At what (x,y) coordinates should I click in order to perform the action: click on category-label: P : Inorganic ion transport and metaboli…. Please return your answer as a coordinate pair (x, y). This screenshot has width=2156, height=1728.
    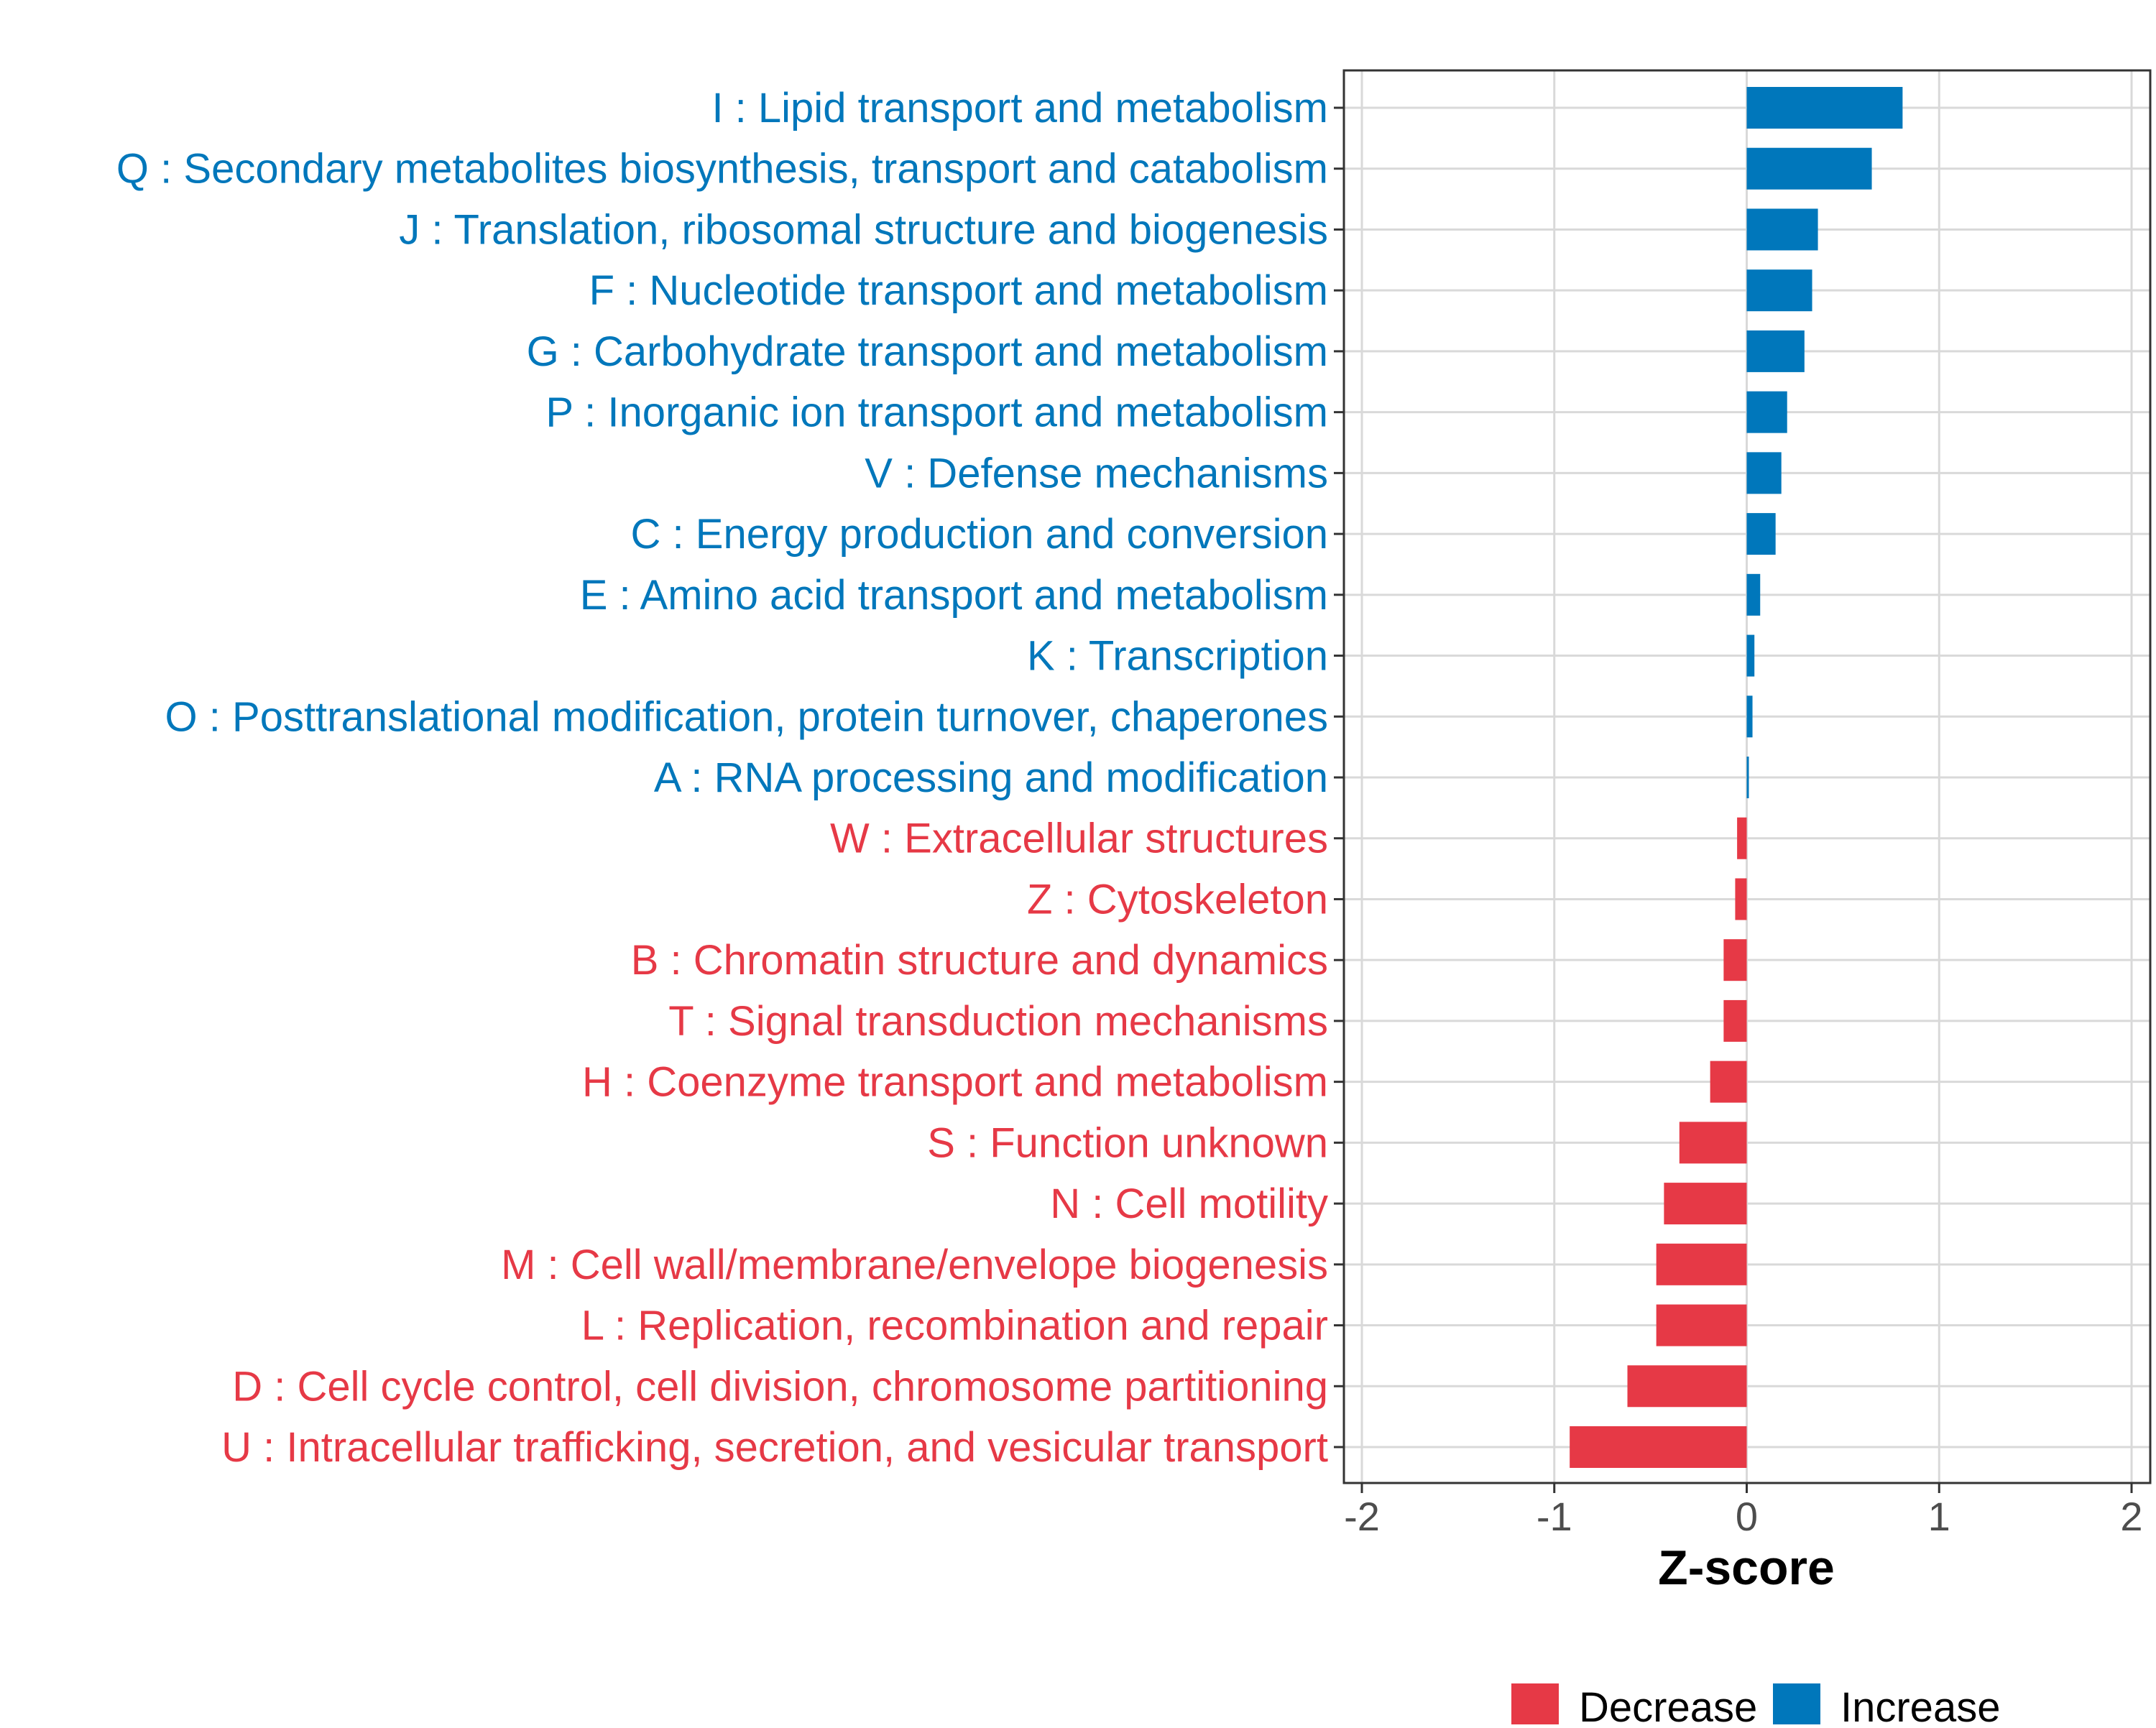
    Looking at the image, I should click on (937, 412).